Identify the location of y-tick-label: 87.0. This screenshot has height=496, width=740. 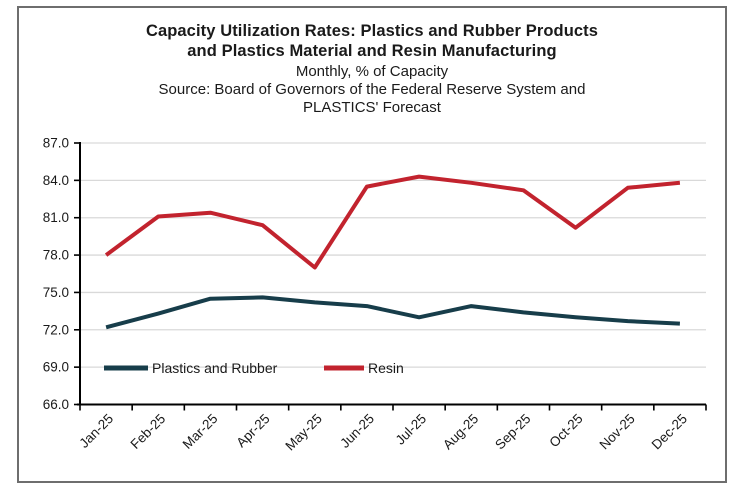
(56, 143).